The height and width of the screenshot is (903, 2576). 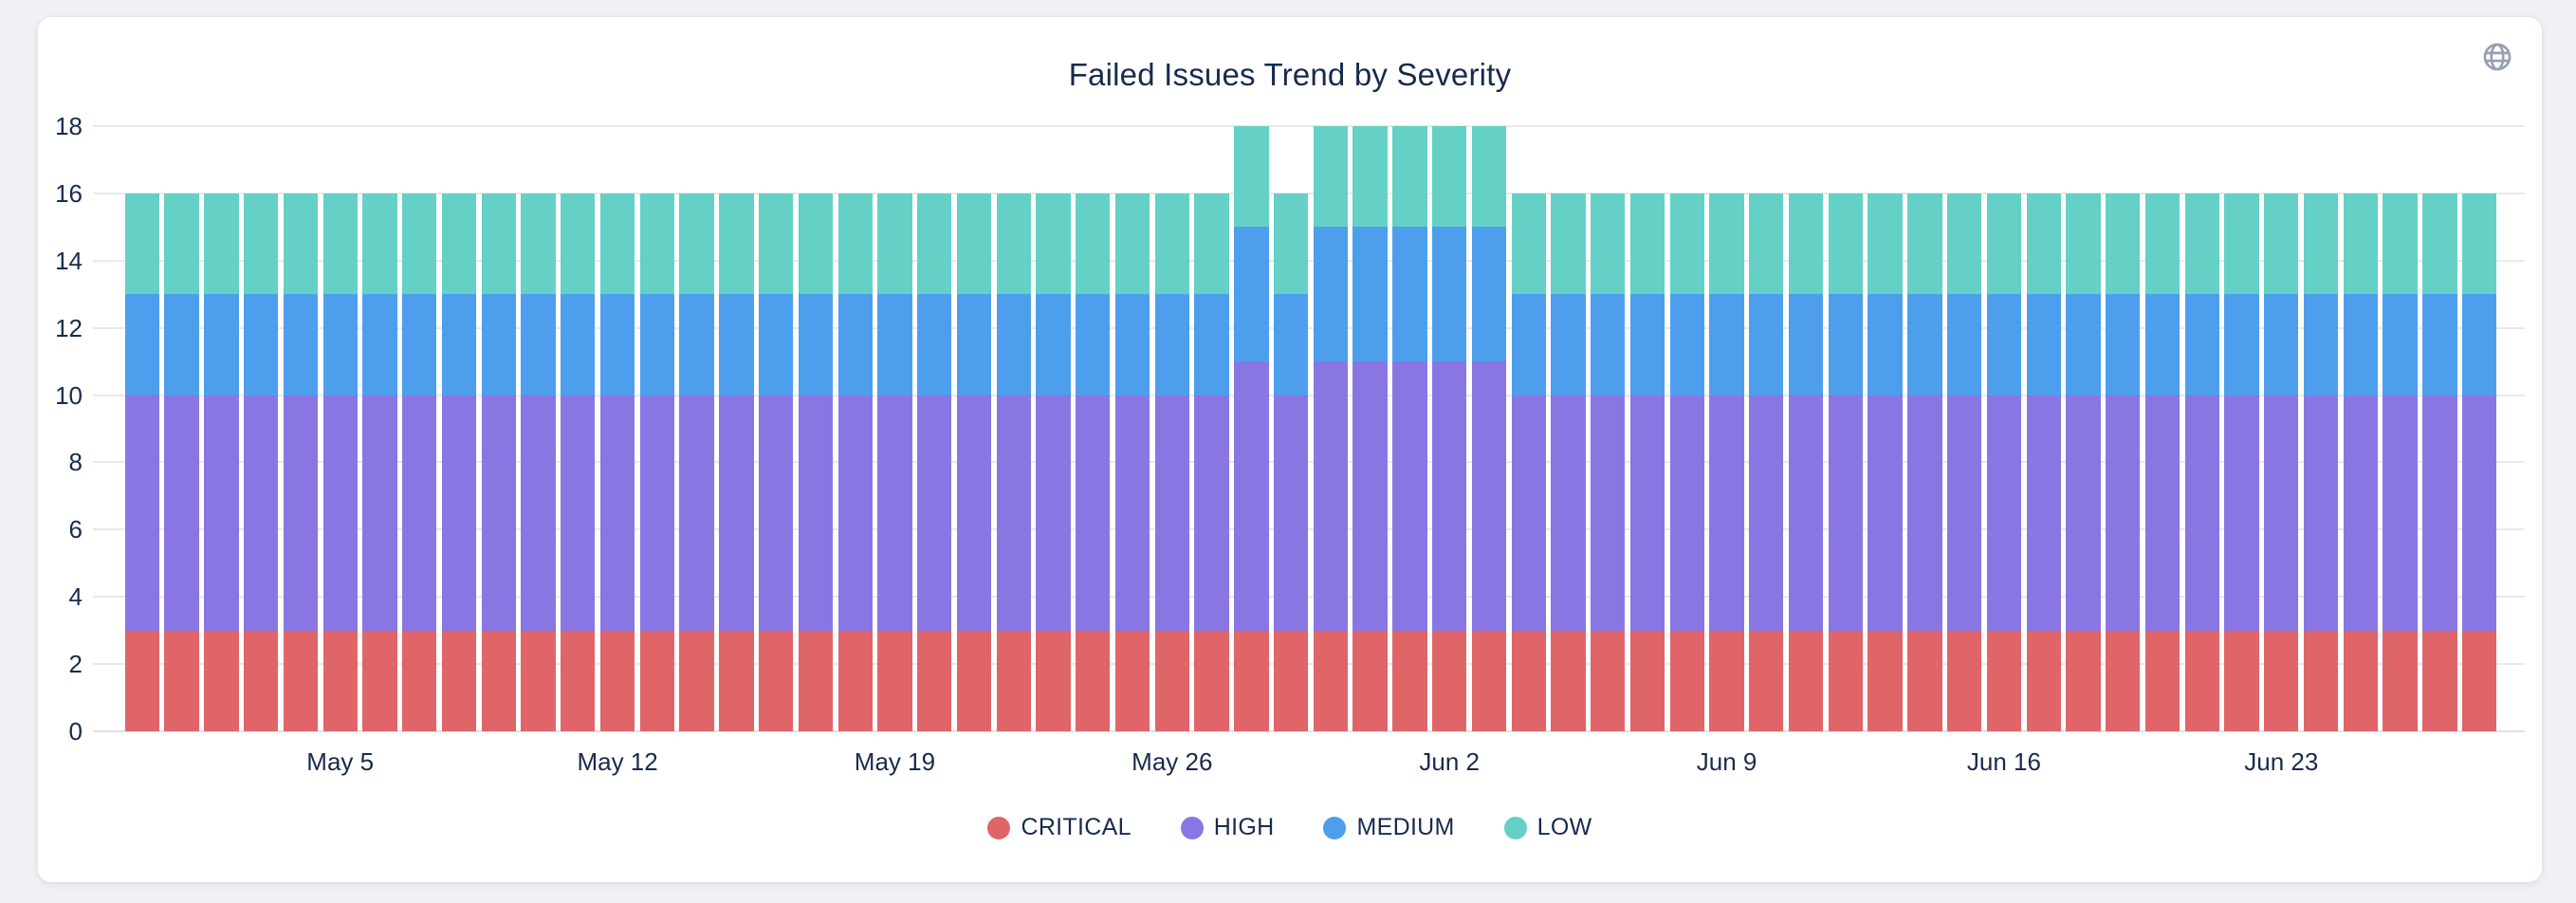 What do you see at coordinates (1388, 828) in the screenshot?
I see `legend-item-medium: MEDIUM` at bounding box center [1388, 828].